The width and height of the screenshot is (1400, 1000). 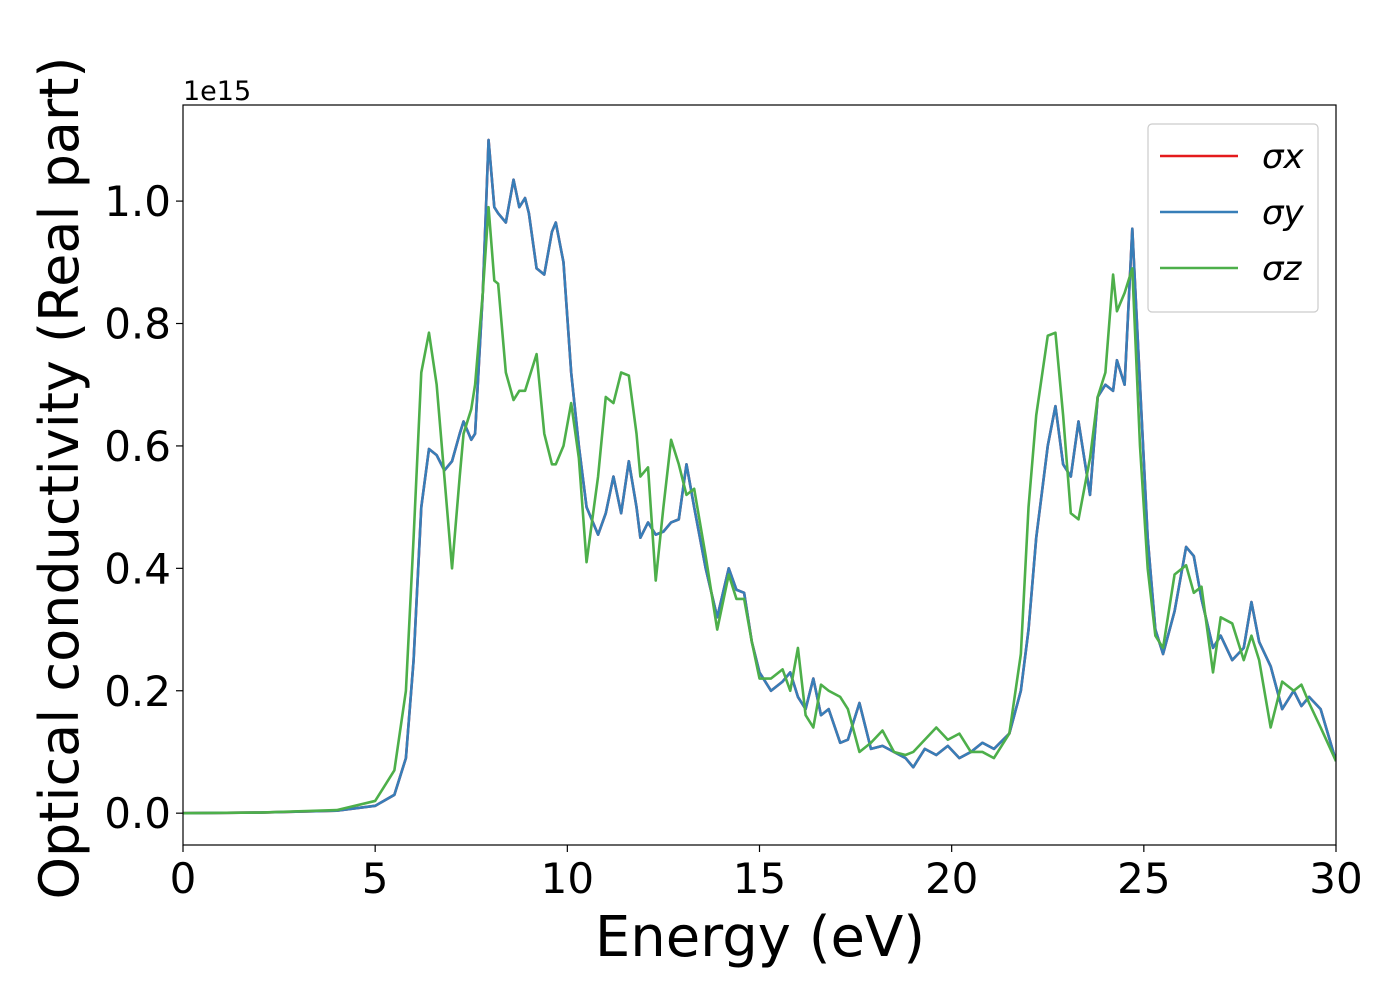 What do you see at coordinates (183, 878) in the screenshot?
I see `x-tick-label: 0` at bounding box center [183, 878].